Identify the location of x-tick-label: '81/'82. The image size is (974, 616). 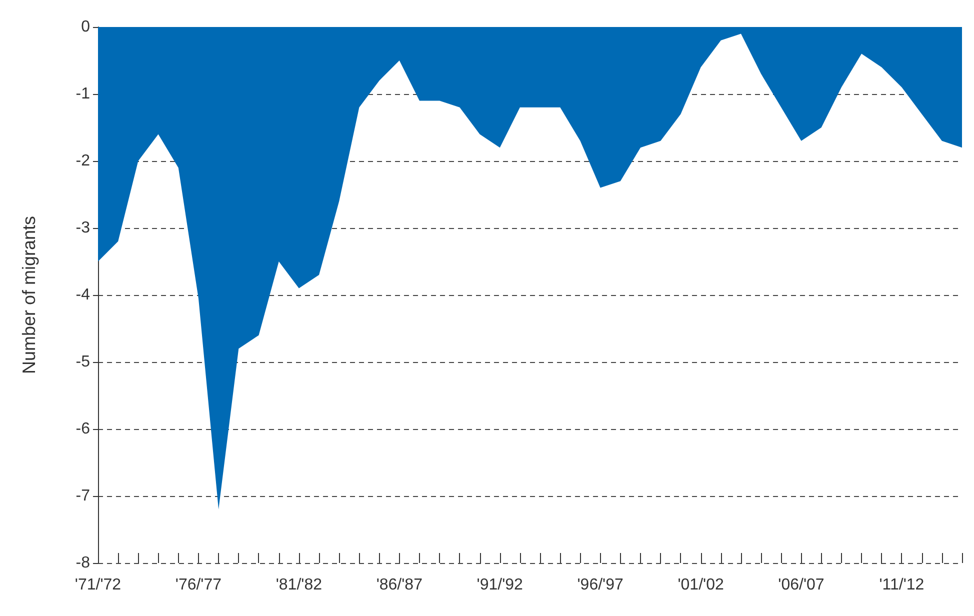
(299, 585).